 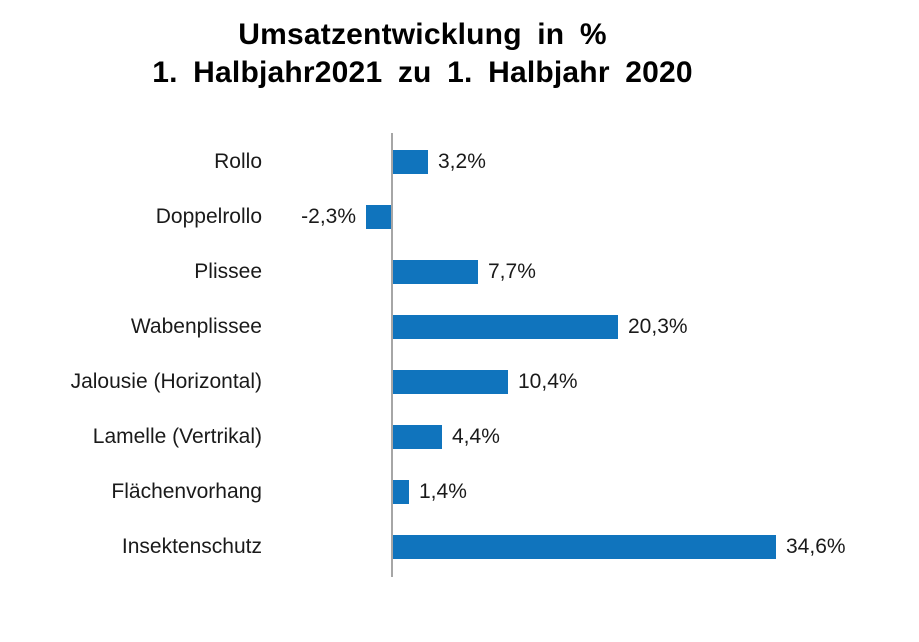 What do you see at coordinates (422, 34) in the screenshot?
I see `chart-title-line1: Umsatzentwicklung in %` at bounding box center [422, 34].